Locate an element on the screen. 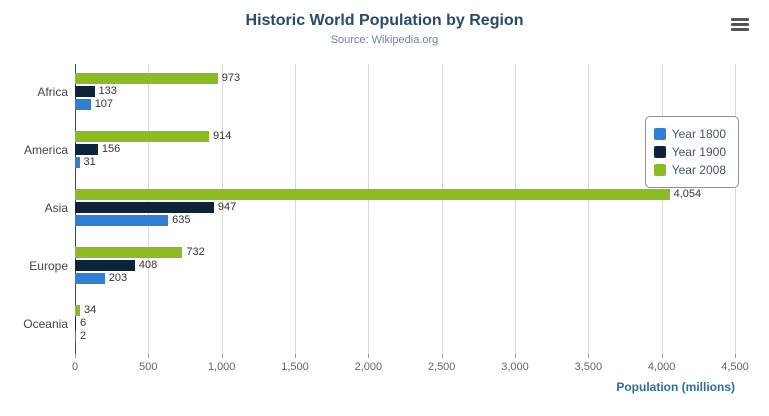 This screenshot has height=416, width=769. legend-item-label: Year 1800 is located at coordinates (698, 134).